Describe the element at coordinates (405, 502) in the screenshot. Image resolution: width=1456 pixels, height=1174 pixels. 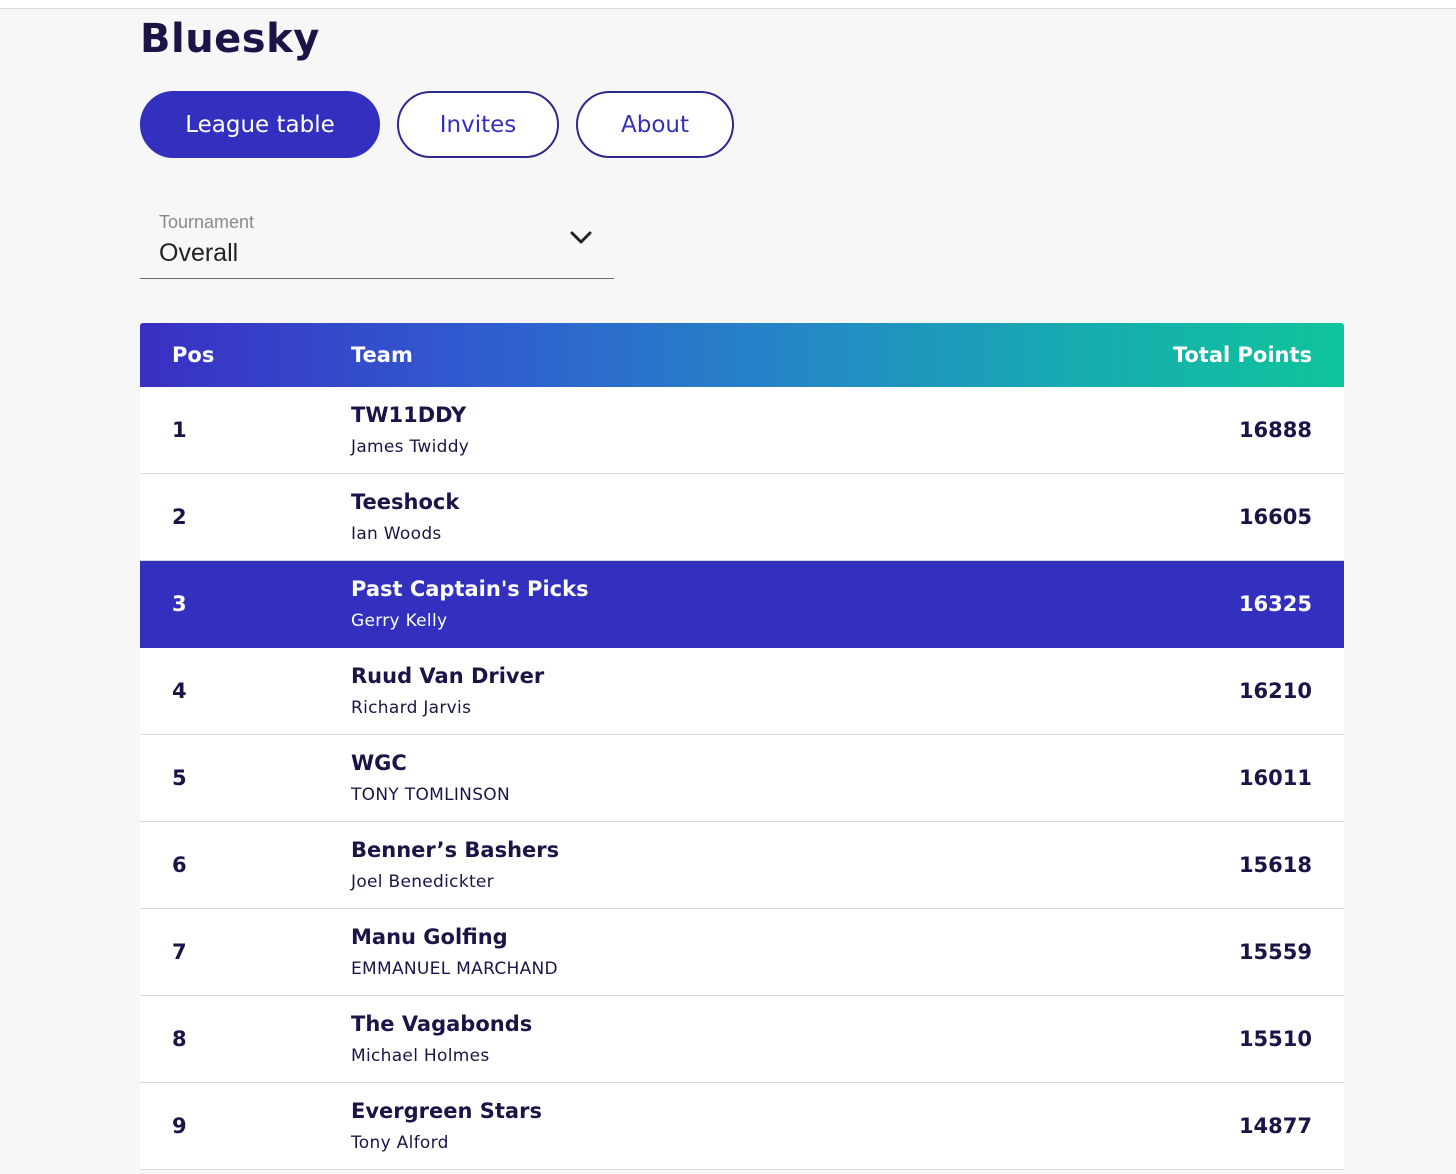
I see `row-team-name: Teeshock` at that location.